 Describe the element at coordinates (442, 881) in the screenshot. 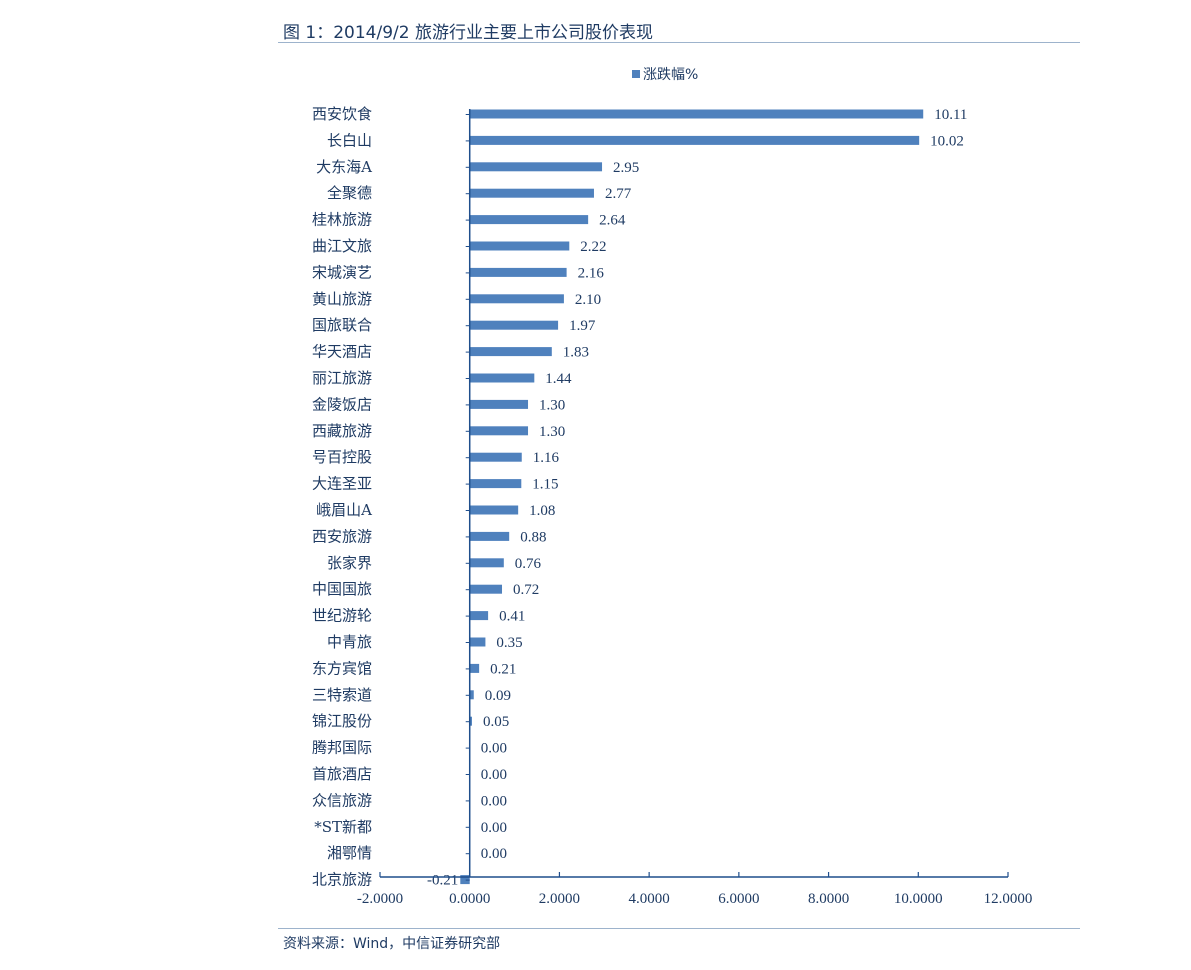

I see `data-label: -0.21` at that location.